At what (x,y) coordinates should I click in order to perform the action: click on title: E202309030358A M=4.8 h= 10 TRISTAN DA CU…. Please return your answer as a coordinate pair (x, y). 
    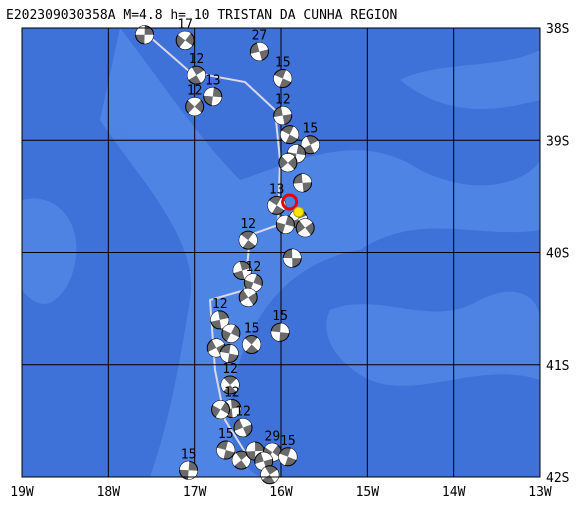
    Looking at the image, I should click on (201, 15).